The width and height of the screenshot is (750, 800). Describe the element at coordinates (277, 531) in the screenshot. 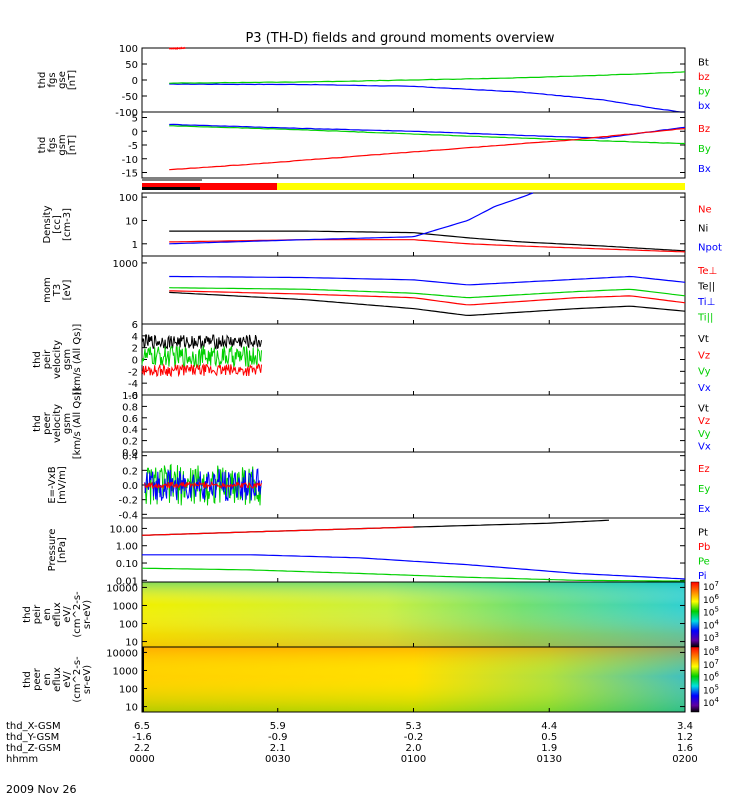

I see `series-Pb` at that location.